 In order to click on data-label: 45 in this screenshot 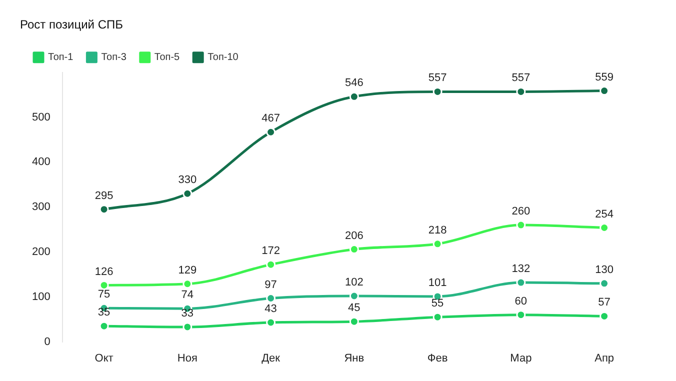, I will do `click(354, 308)`.